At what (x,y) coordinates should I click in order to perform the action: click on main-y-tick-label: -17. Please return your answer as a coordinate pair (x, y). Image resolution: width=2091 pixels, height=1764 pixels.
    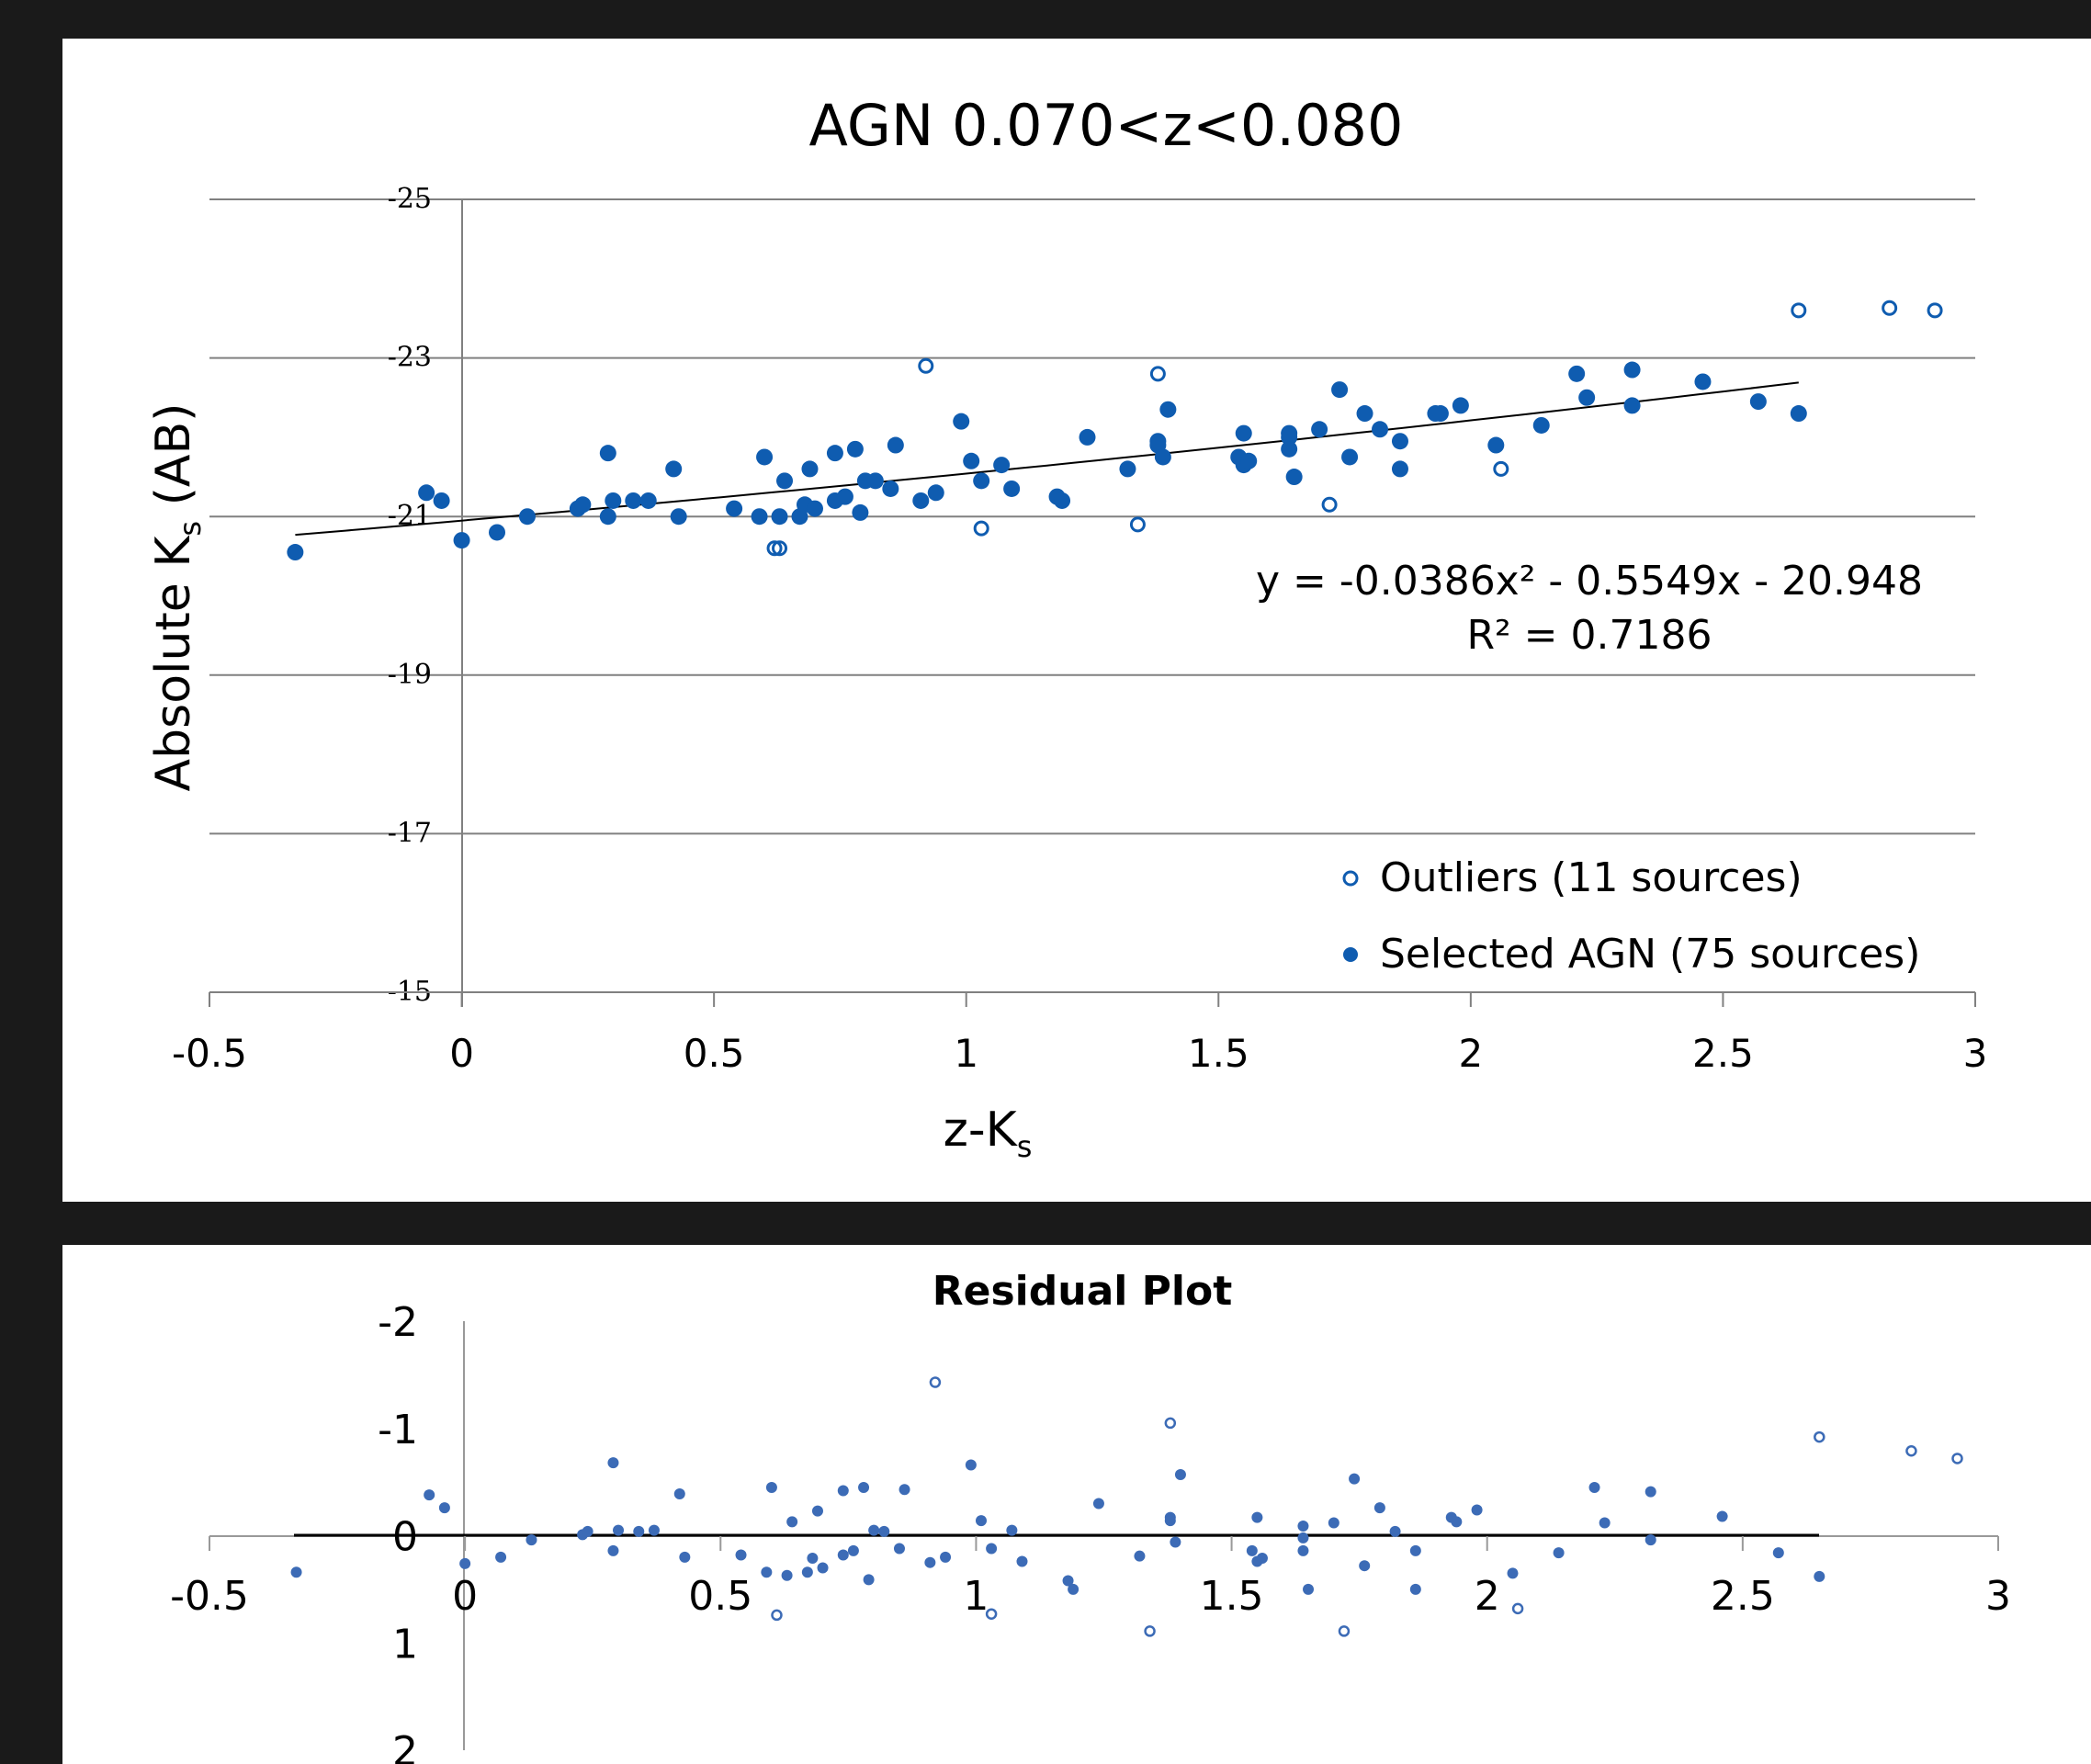
    Looking at the image, I should click on (410, 833).